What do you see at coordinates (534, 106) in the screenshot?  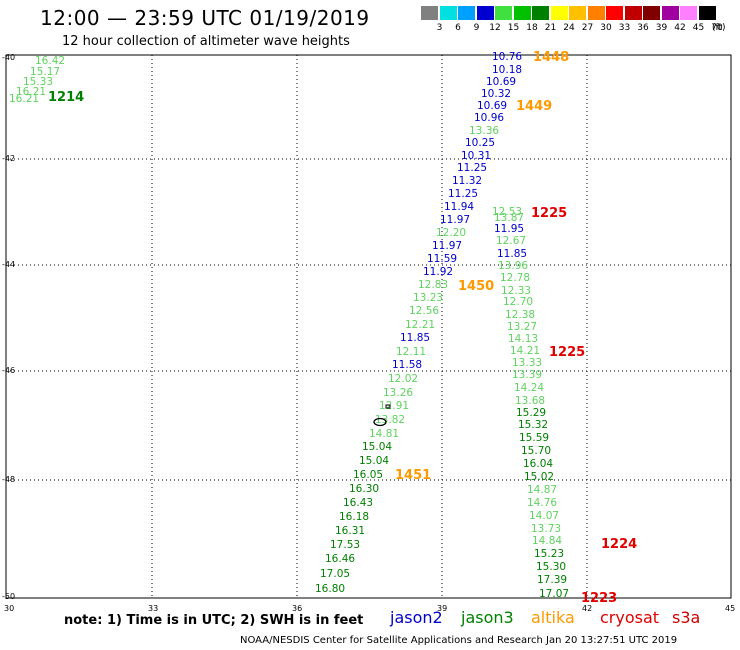 I see `time-label-1449: 1449` at bounding box center [534, 106].